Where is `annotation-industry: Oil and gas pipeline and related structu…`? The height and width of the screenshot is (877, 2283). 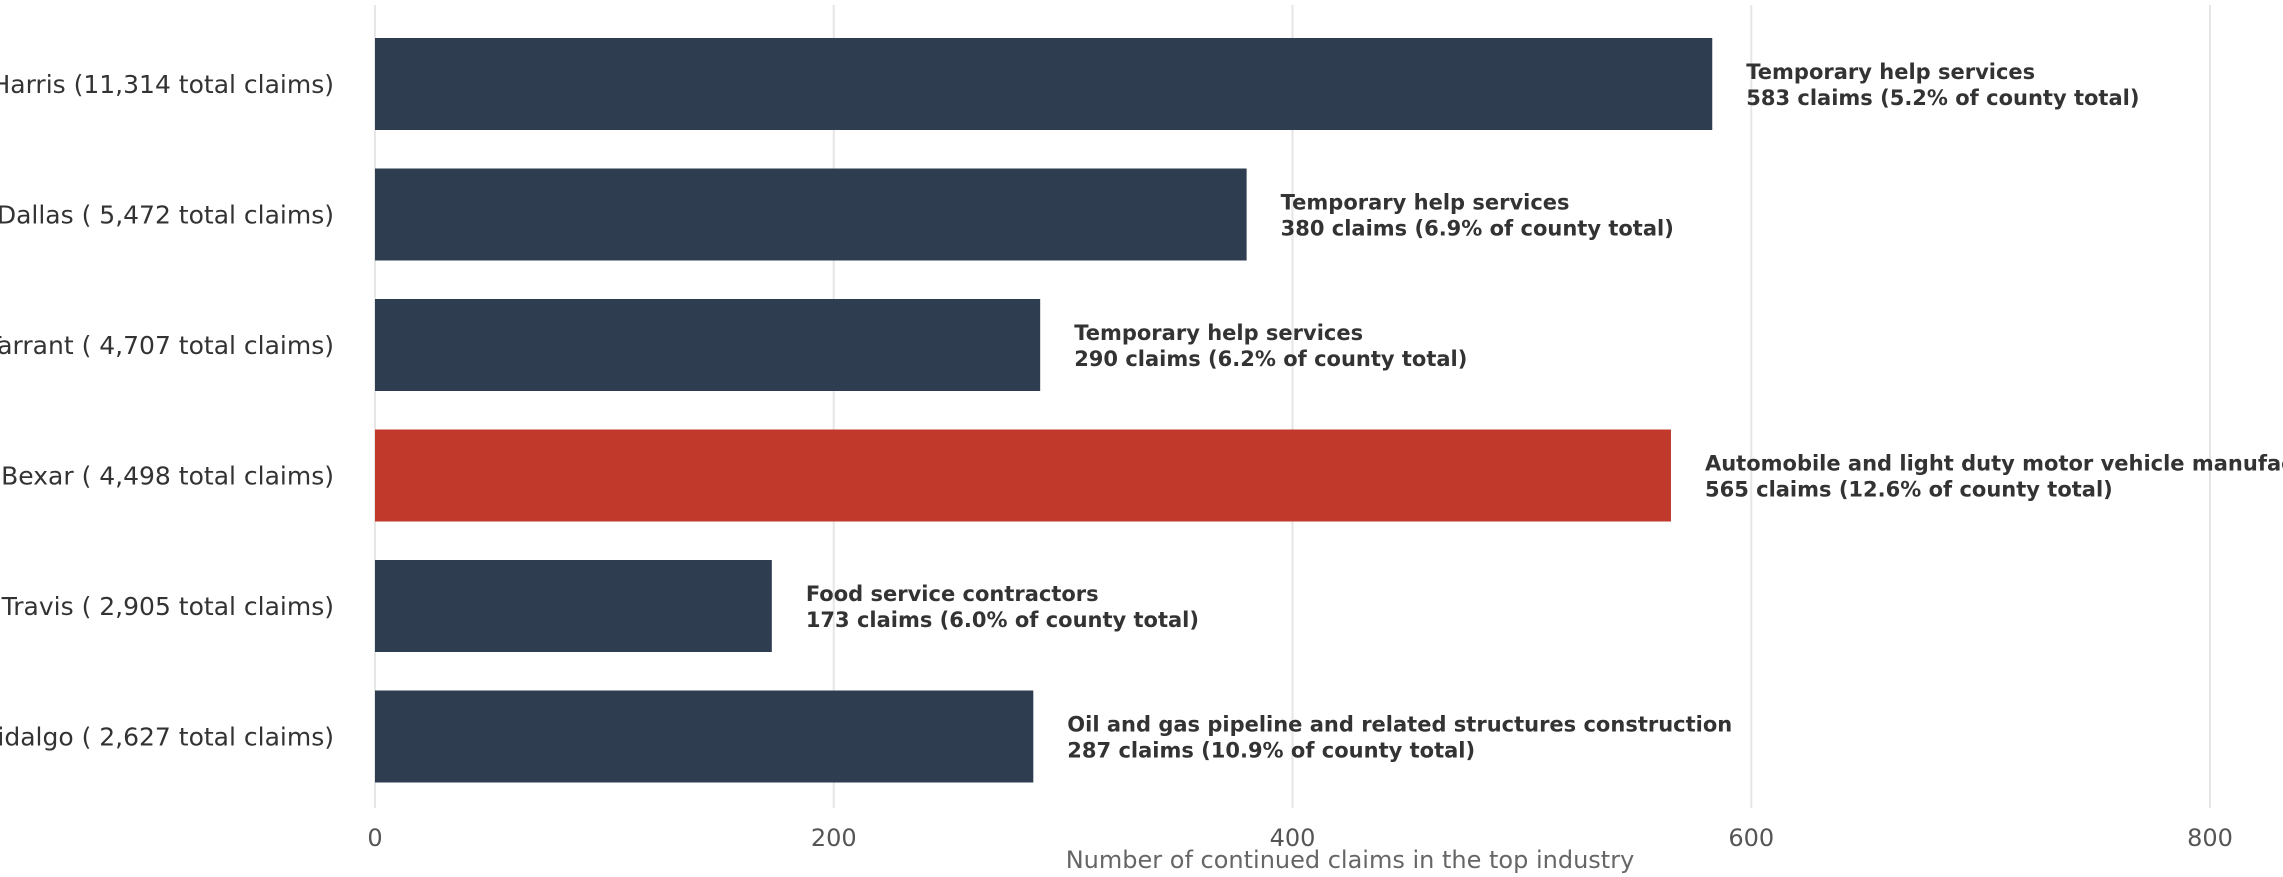 annotation-industry: Oil and gas pipeline and related structu… is located at coordinates (1399, 725).